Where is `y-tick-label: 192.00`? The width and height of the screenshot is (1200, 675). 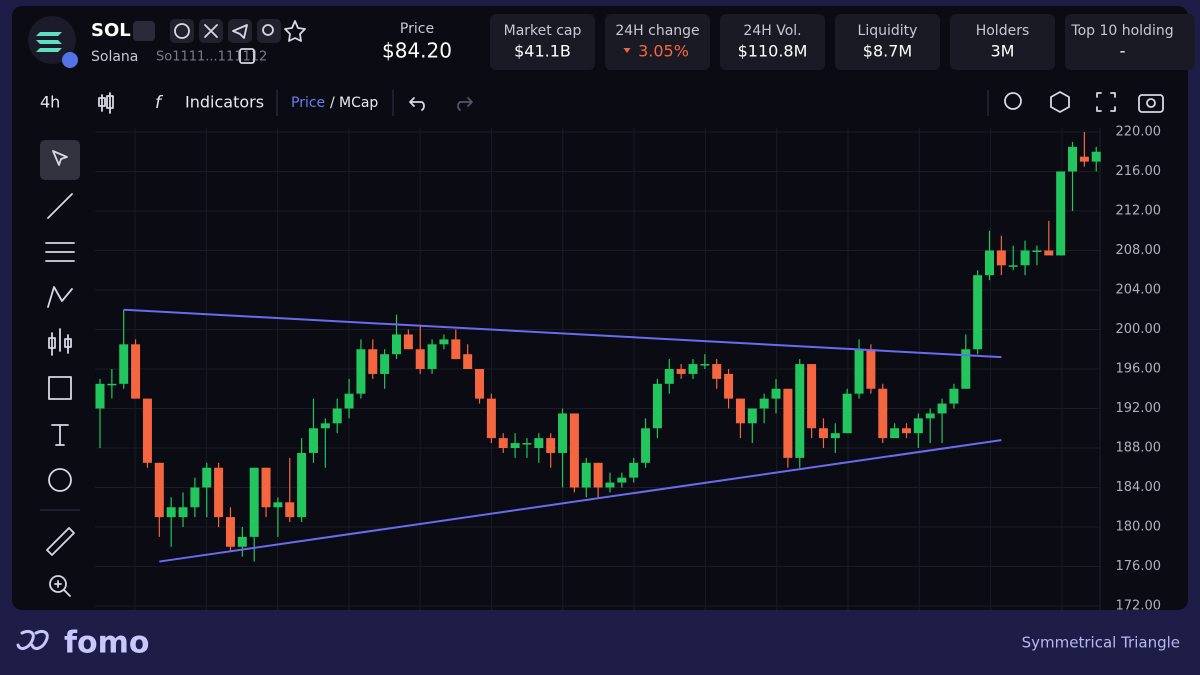
y-tick-label: 192.00 is located at coordinates (1139, 408).